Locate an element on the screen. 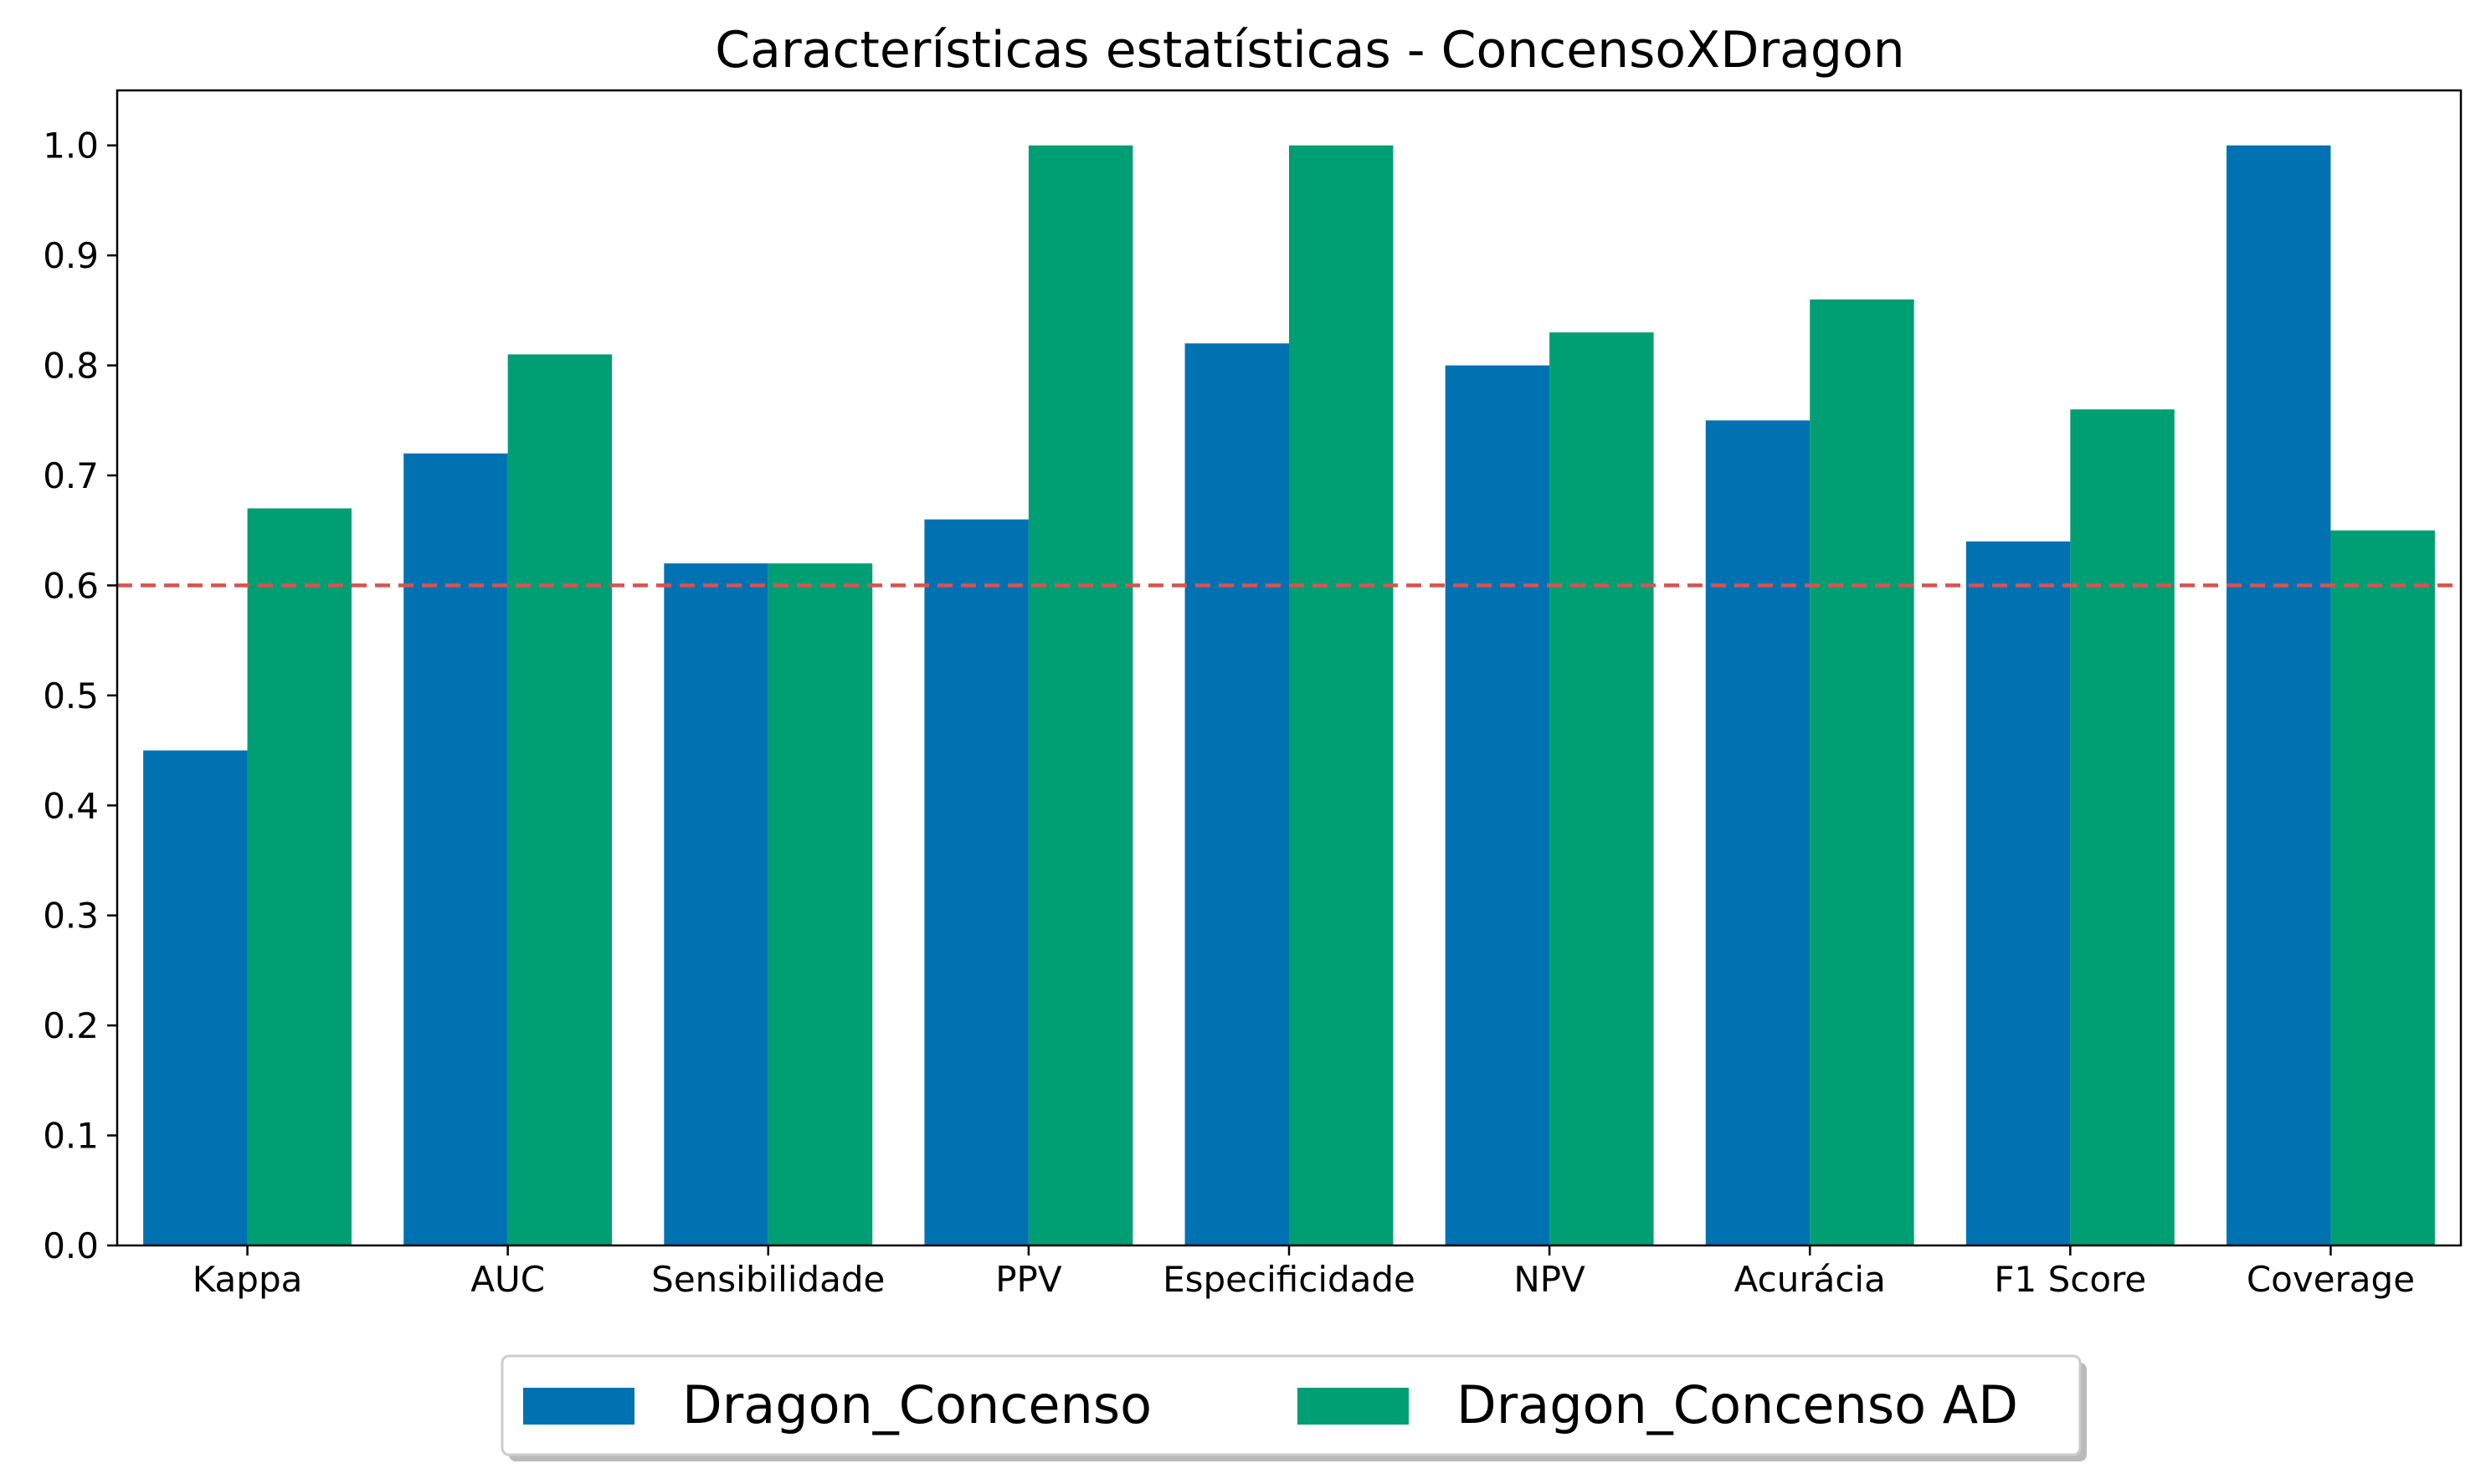  bar-series-2-f1-score is located at coordinates (2122, 828).